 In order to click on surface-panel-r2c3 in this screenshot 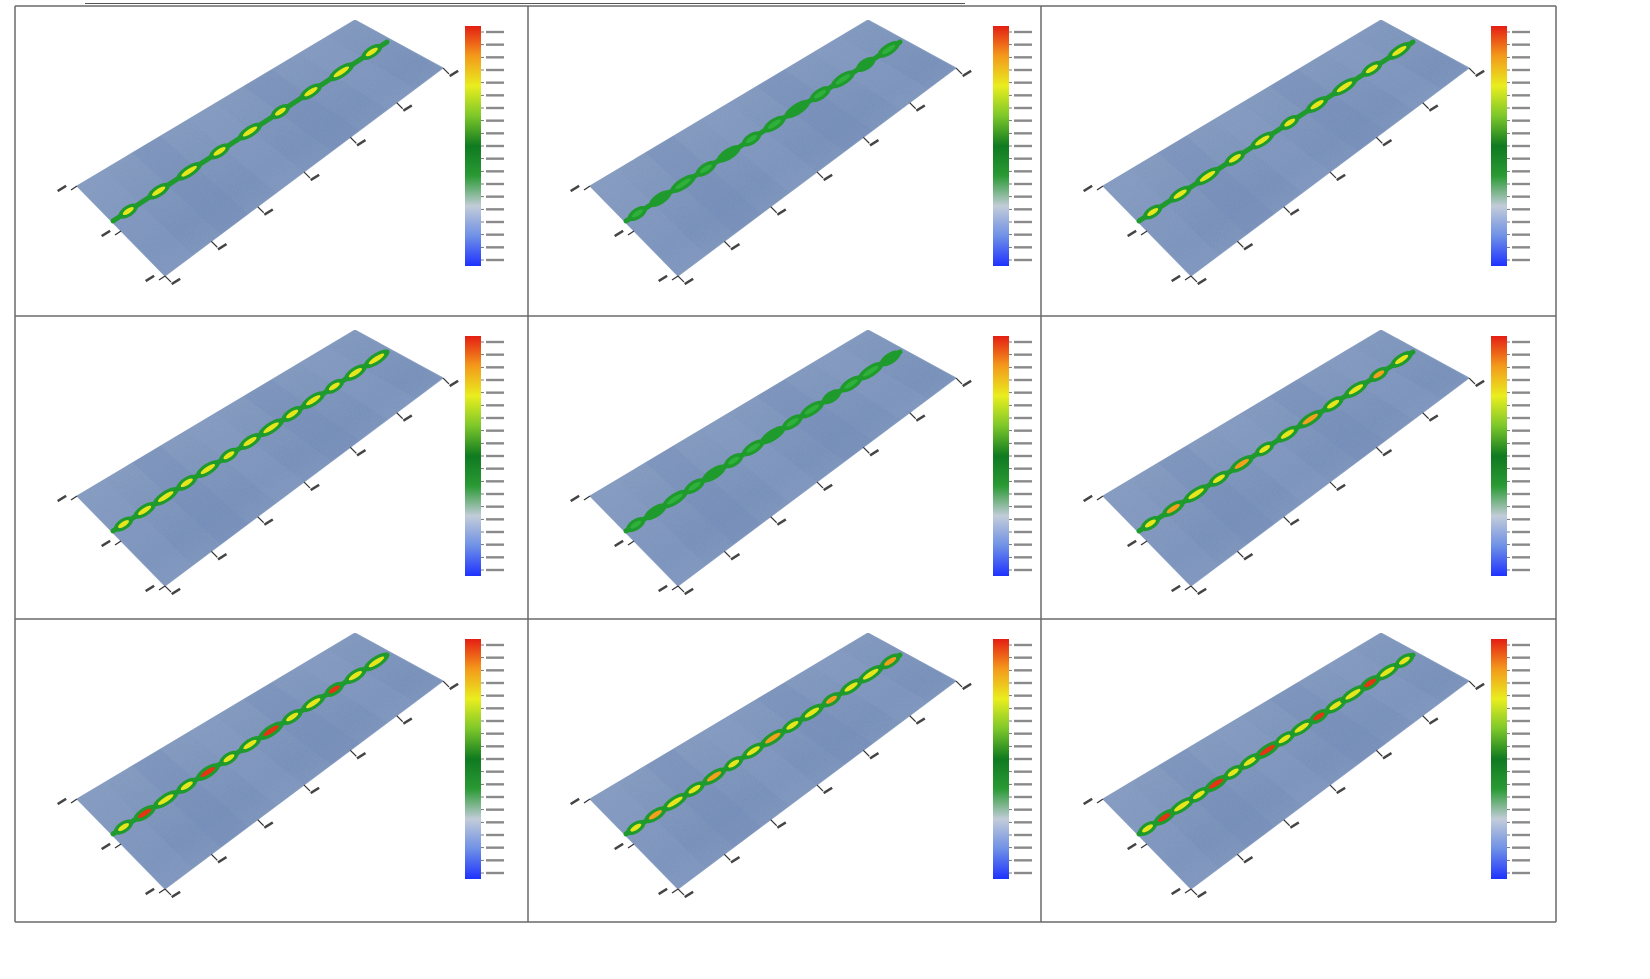, I will do `click(1306, 462)`.